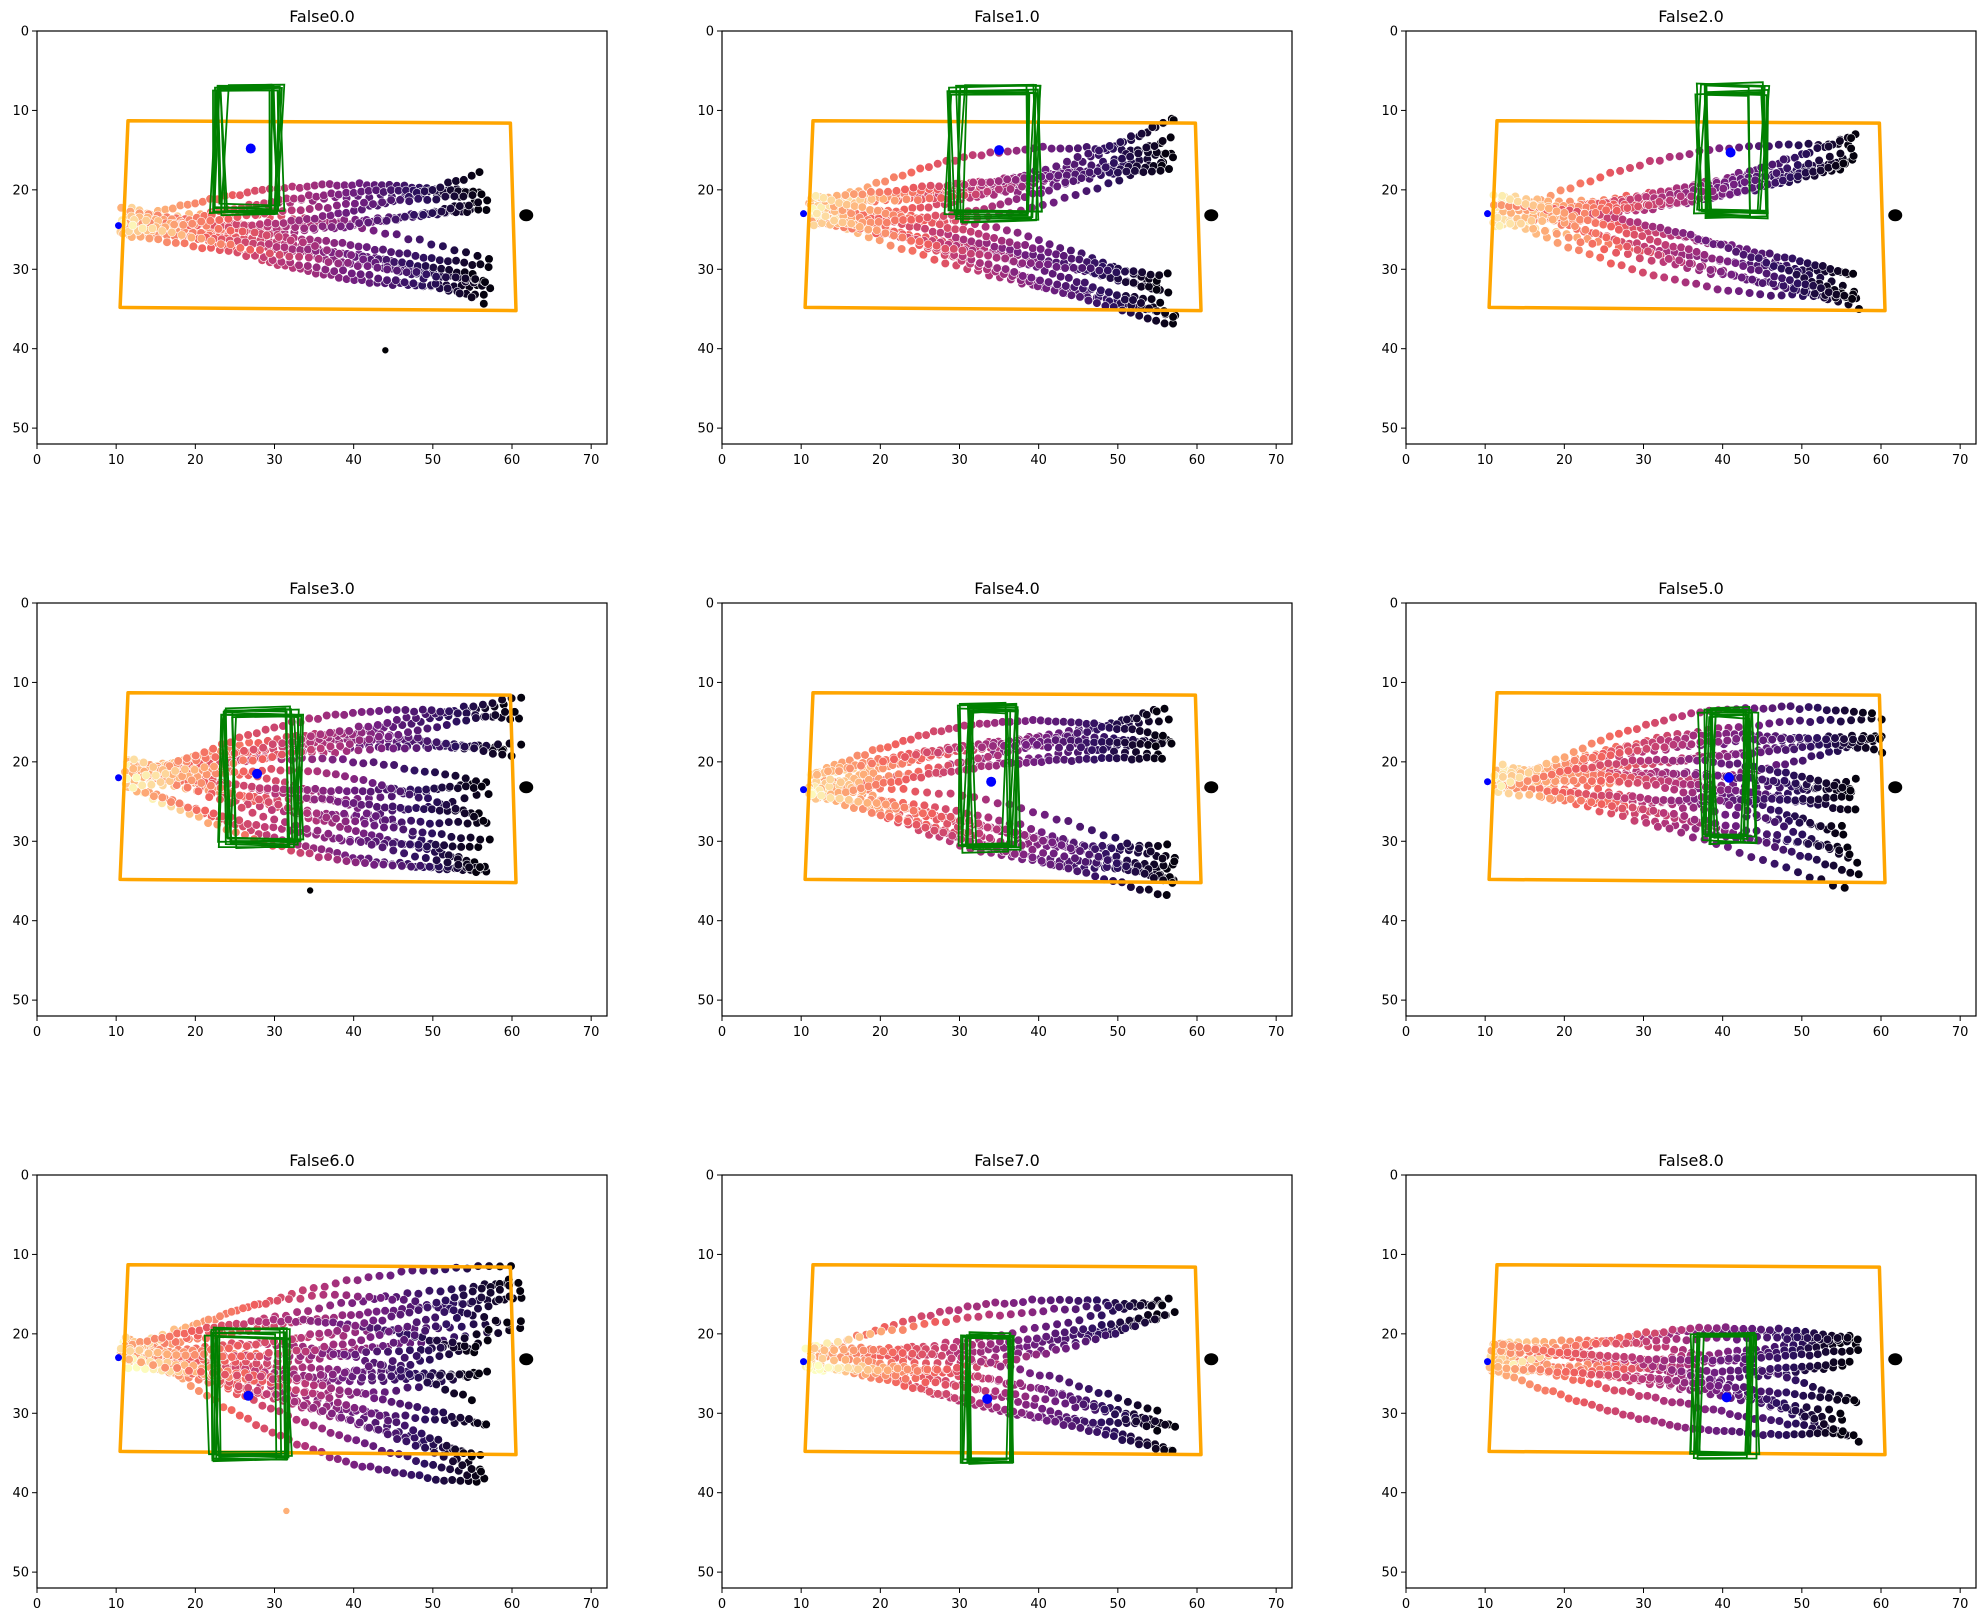 Image resolution: width=1984 pixels, height=1619 pixels. What do you see at coordinates (959, 1032) in the screenshot?
I see `x-tick-label: 30` at bounding box center [959, 1032].